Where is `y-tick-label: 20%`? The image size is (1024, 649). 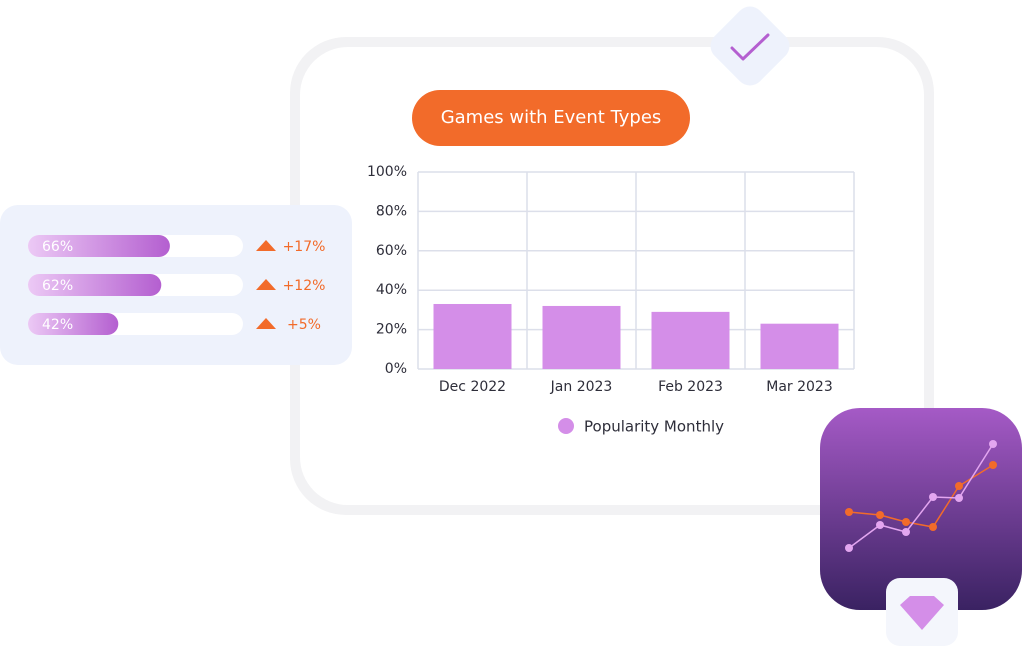 y-tick-label: 20% is located at coordinates (391, 330).